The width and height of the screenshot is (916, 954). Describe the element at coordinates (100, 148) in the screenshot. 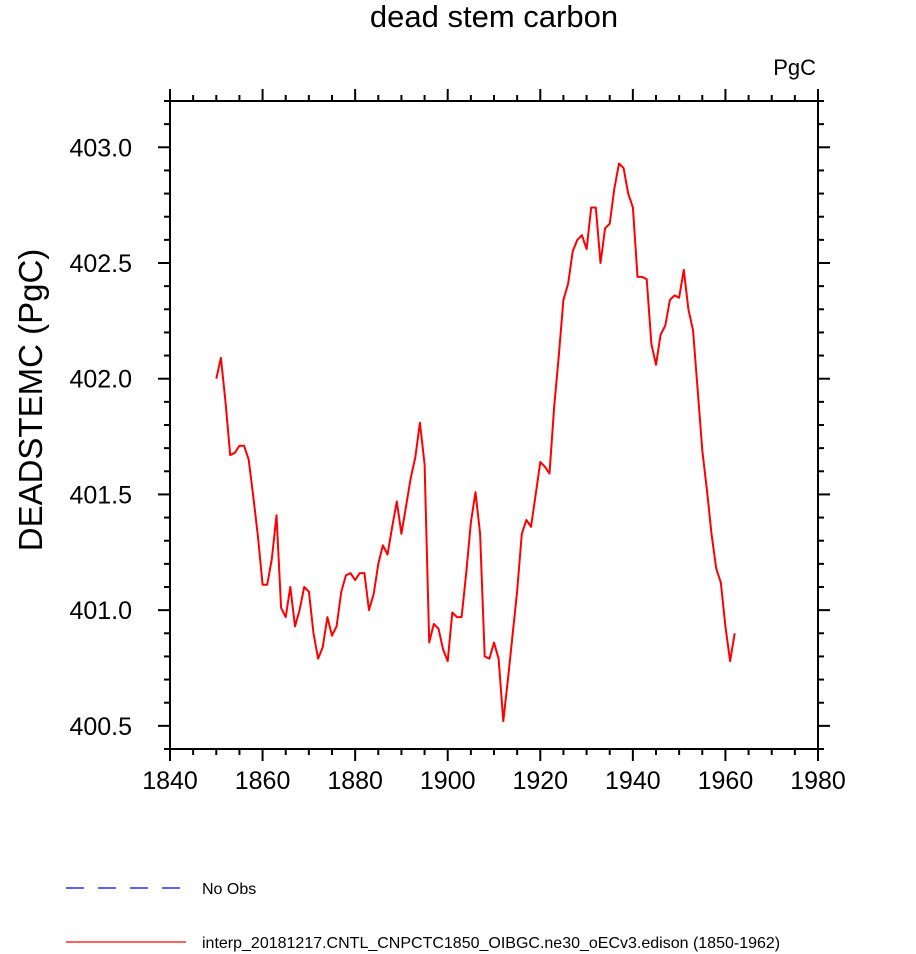

I see `y-tick-label: 403.0` at that location.